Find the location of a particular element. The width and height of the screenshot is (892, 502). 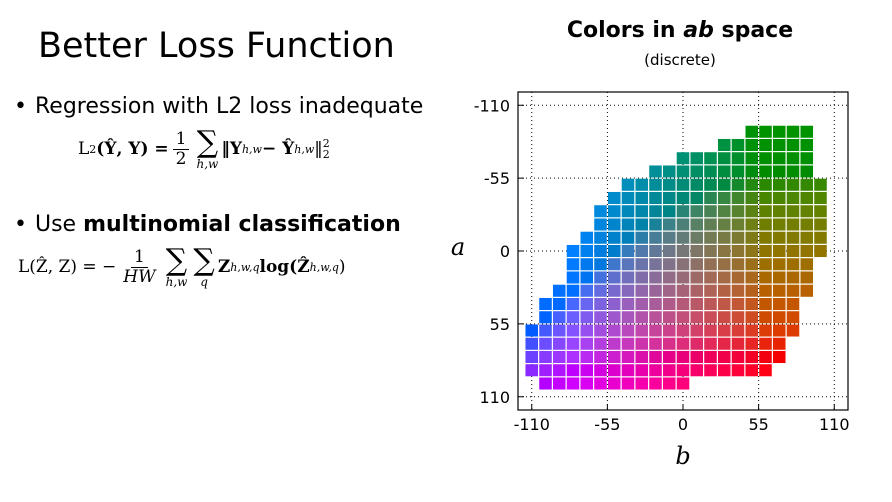

x-tick-label: -55 is located at coordinates (607, 424).